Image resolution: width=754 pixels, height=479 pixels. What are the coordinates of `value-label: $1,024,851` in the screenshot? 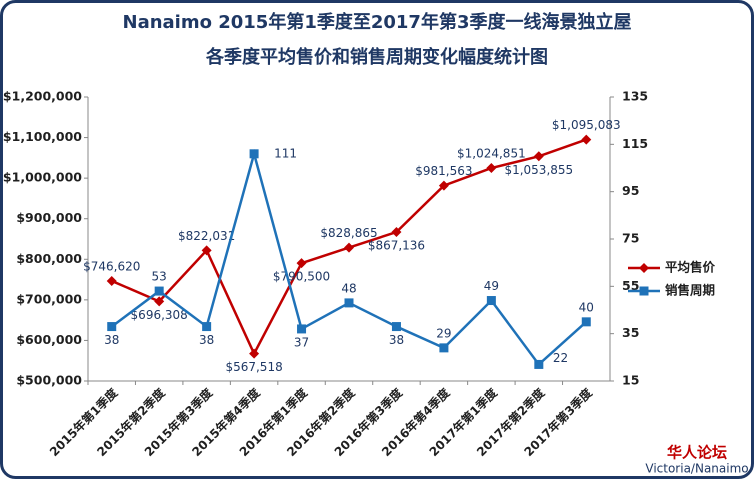 It's located at (491, 154).